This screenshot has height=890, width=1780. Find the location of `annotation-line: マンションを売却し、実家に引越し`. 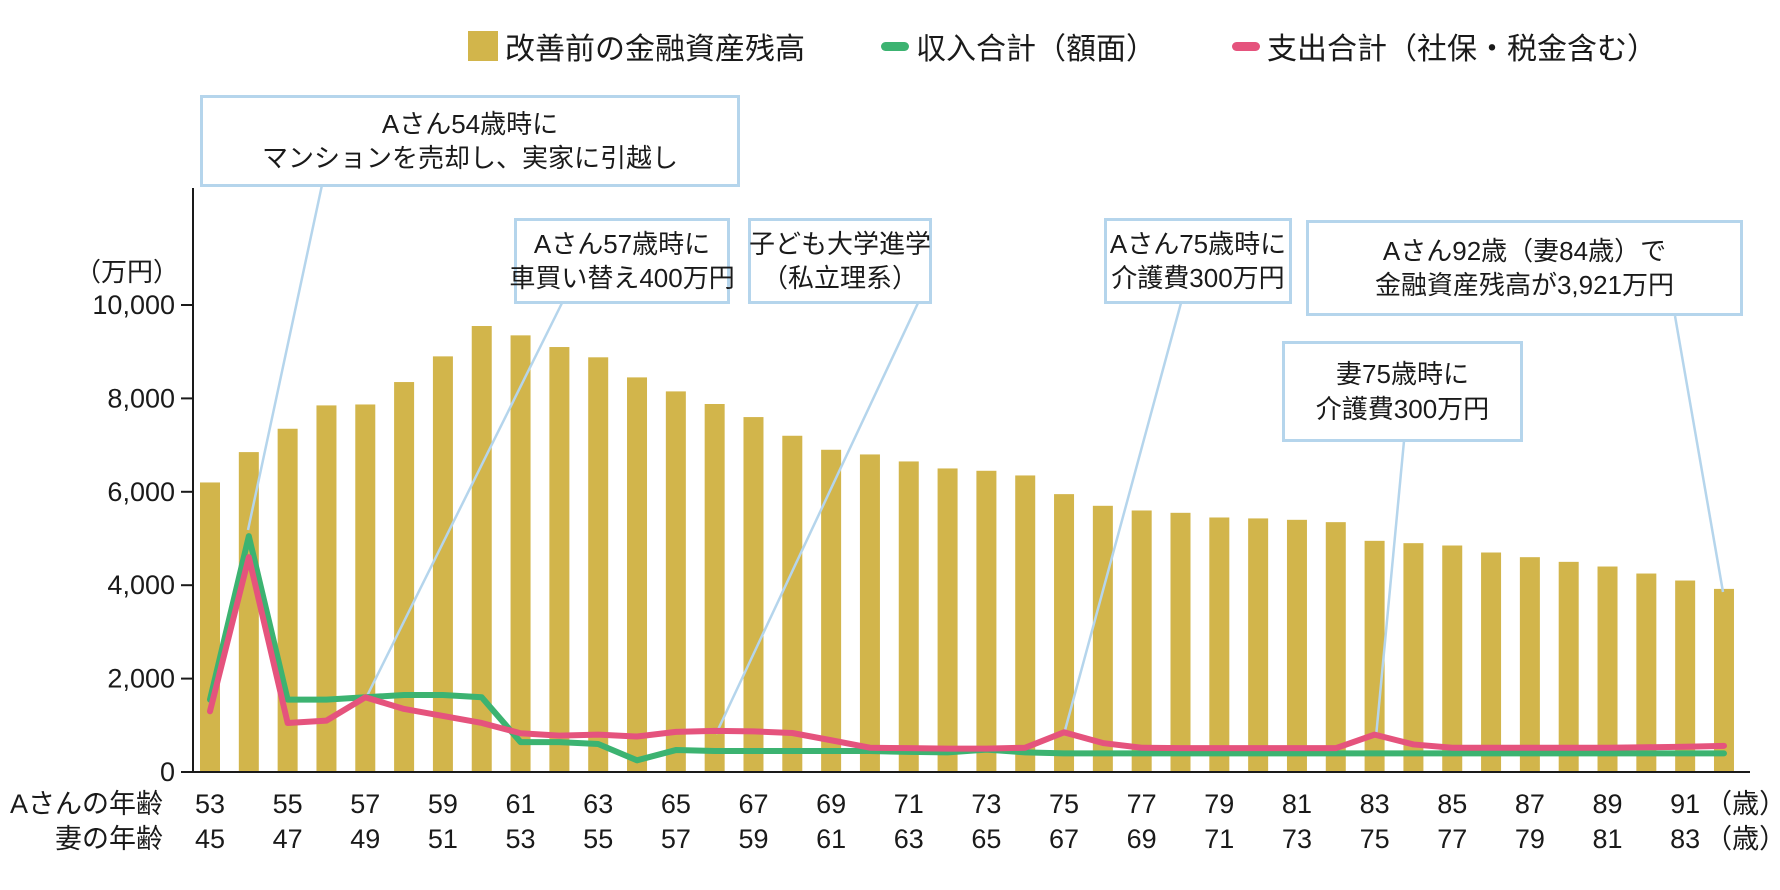

annotation-line: マンションを売却し、実家に引越し is located at coordinates (469, 158).